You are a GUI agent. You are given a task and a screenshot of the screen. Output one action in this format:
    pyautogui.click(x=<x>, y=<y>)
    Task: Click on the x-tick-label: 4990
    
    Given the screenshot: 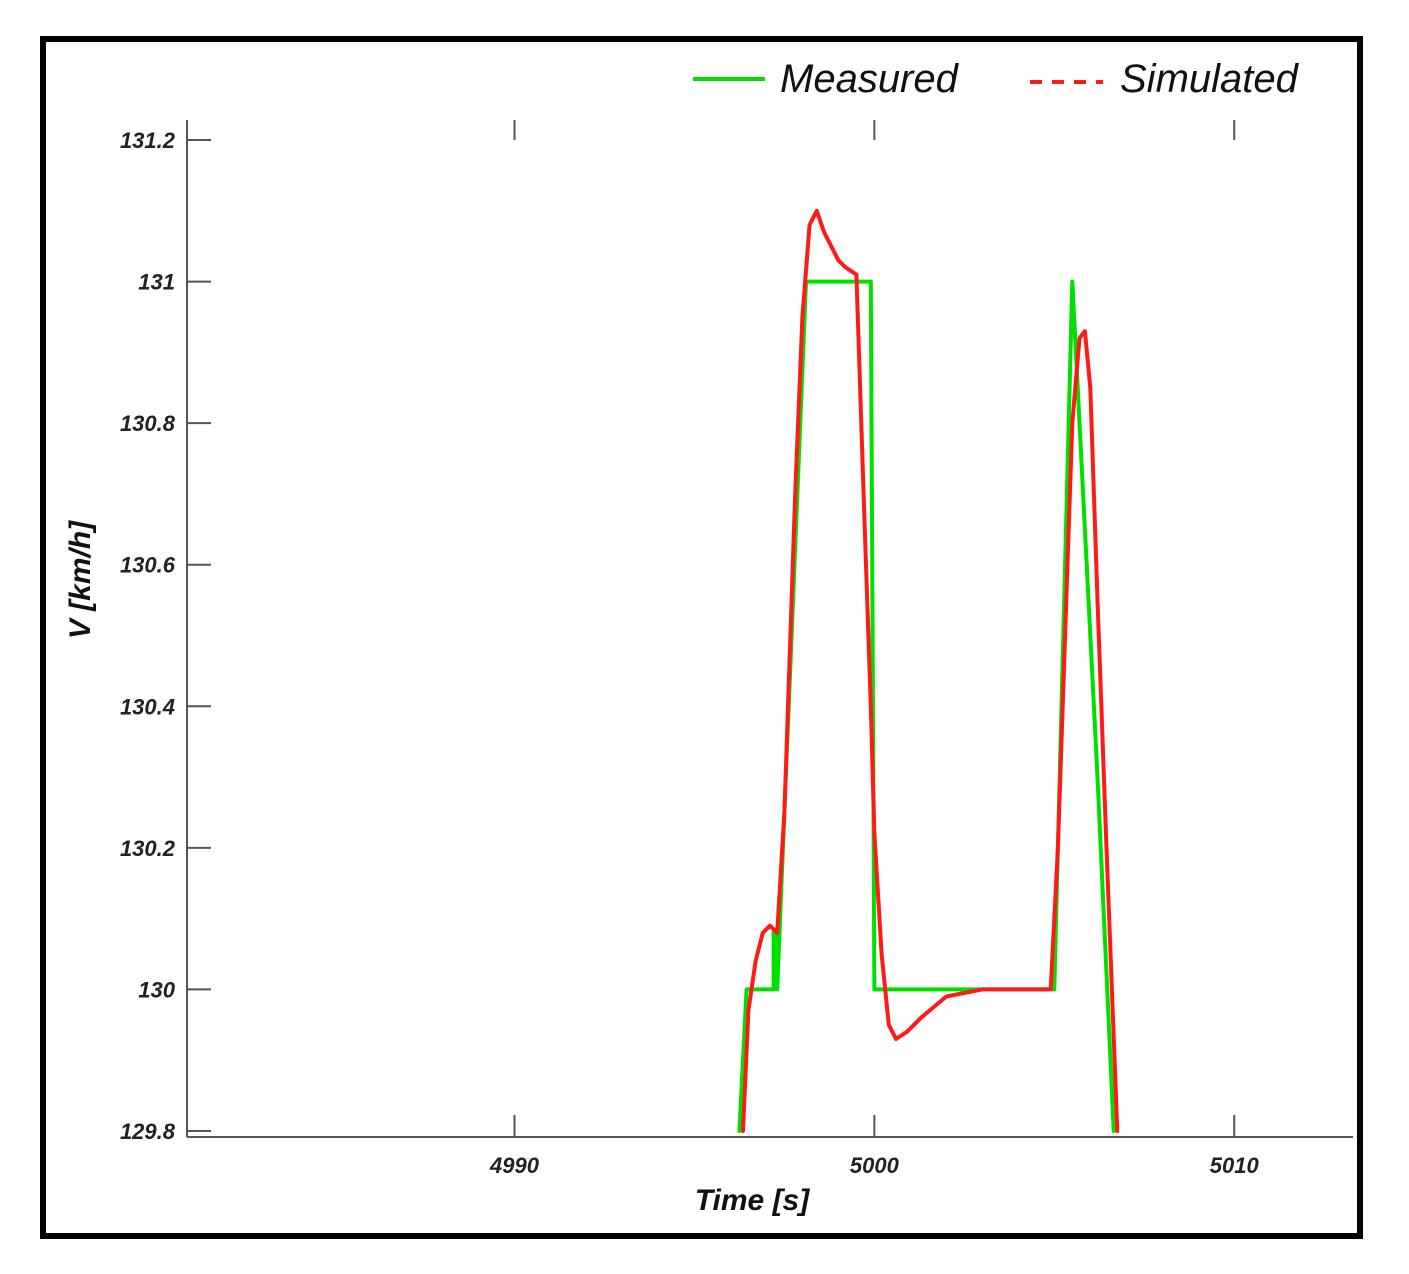 What is the action you would take?
    pyautogui.click(x=514, y=1165)
    